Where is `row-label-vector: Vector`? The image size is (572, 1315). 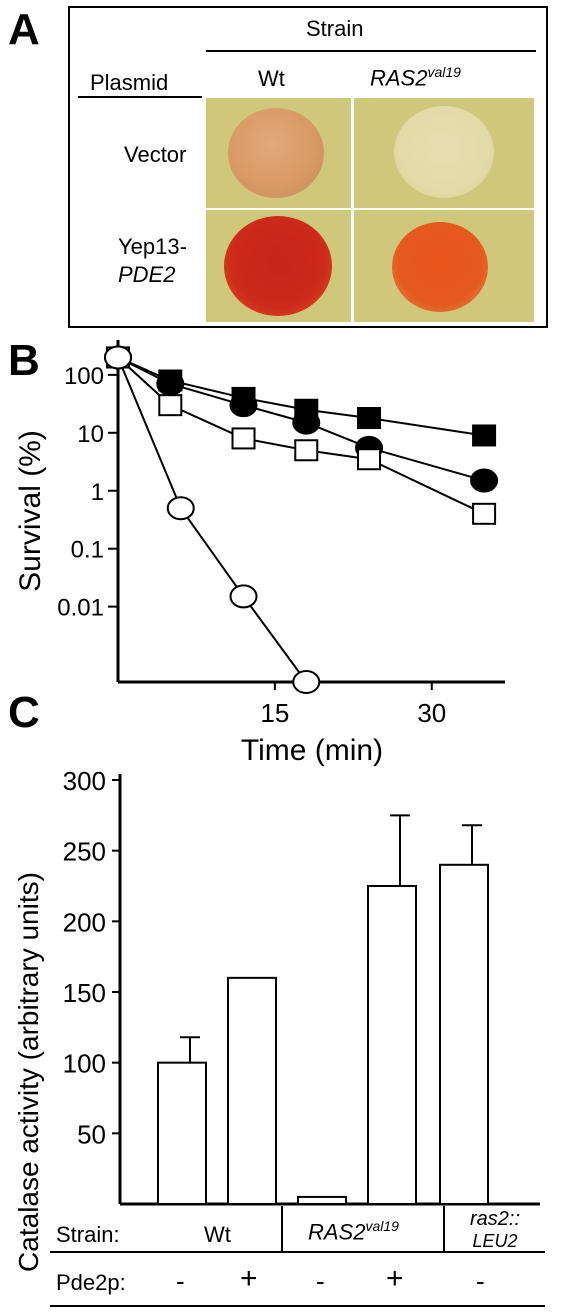
row-label-vector: Vector is located at coordinates (155, 154).